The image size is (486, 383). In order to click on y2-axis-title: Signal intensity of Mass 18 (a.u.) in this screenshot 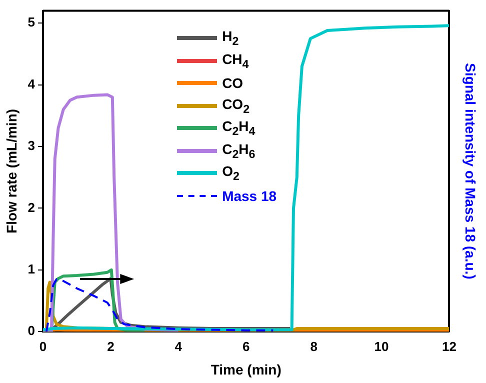, I will do `click(470, 171)`.